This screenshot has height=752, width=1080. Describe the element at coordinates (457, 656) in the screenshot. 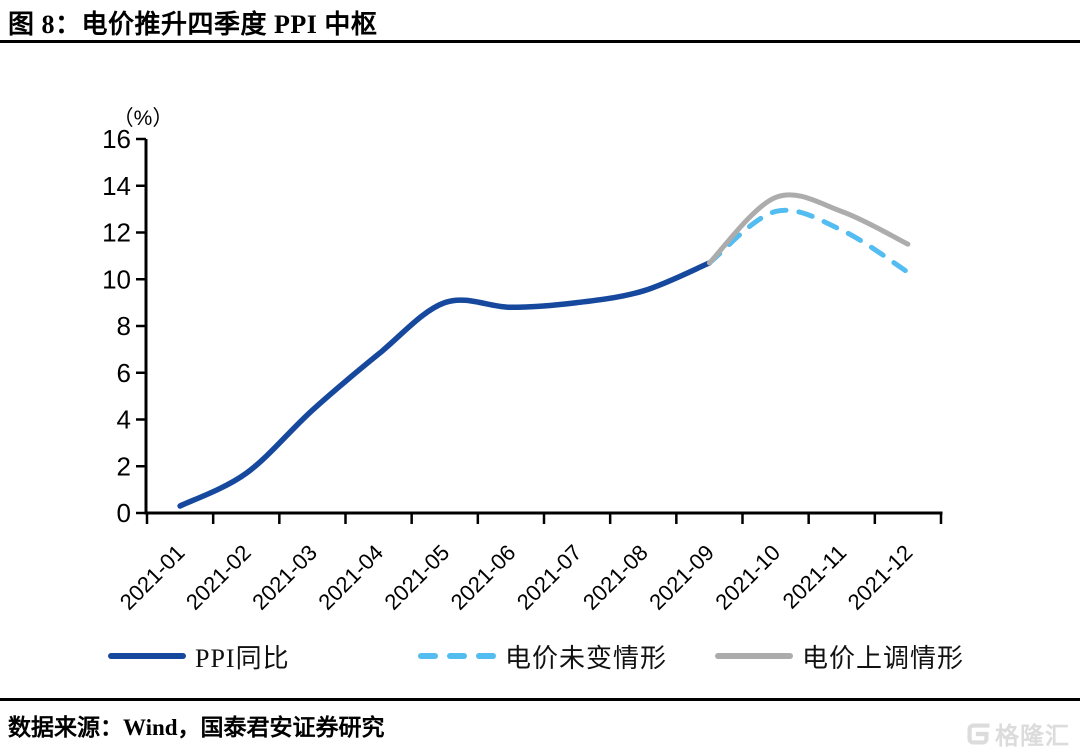

I see `legend-line-swatch-dashed-lightblue` at that location.